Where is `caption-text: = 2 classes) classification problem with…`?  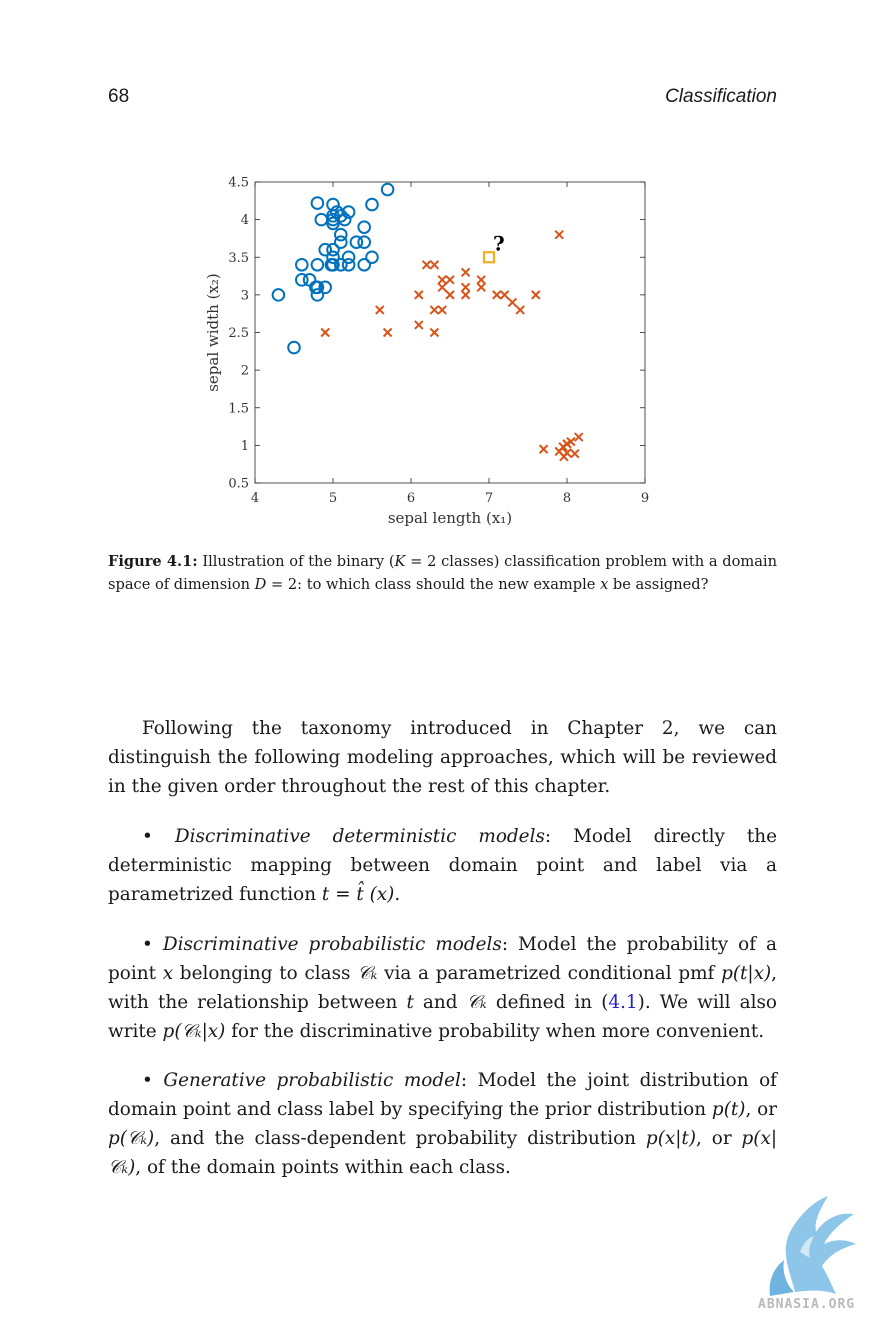
caption-text: = 2 classes) classification problem with… is located at coordinates (442, 573).